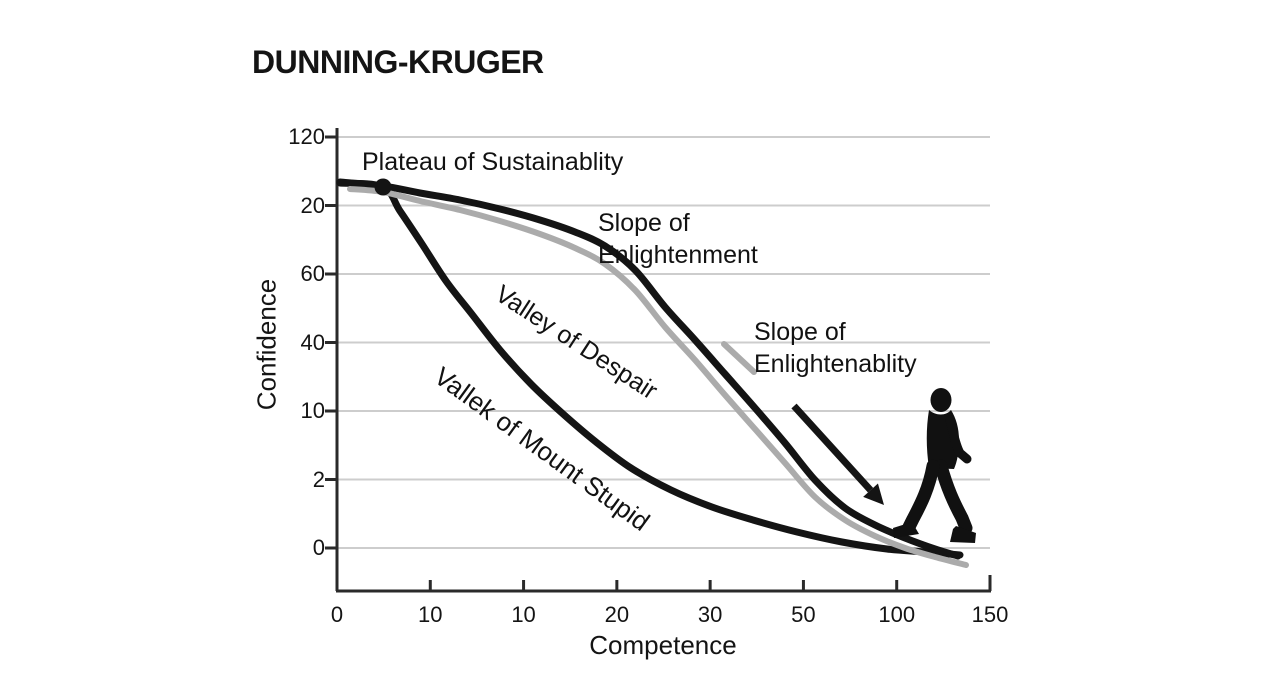 This screenshot has height=698, width=1280. What do you see at coordinates (873, 494) in the screenshot?
I see `arrow-head` at bounding box center [873, 494].